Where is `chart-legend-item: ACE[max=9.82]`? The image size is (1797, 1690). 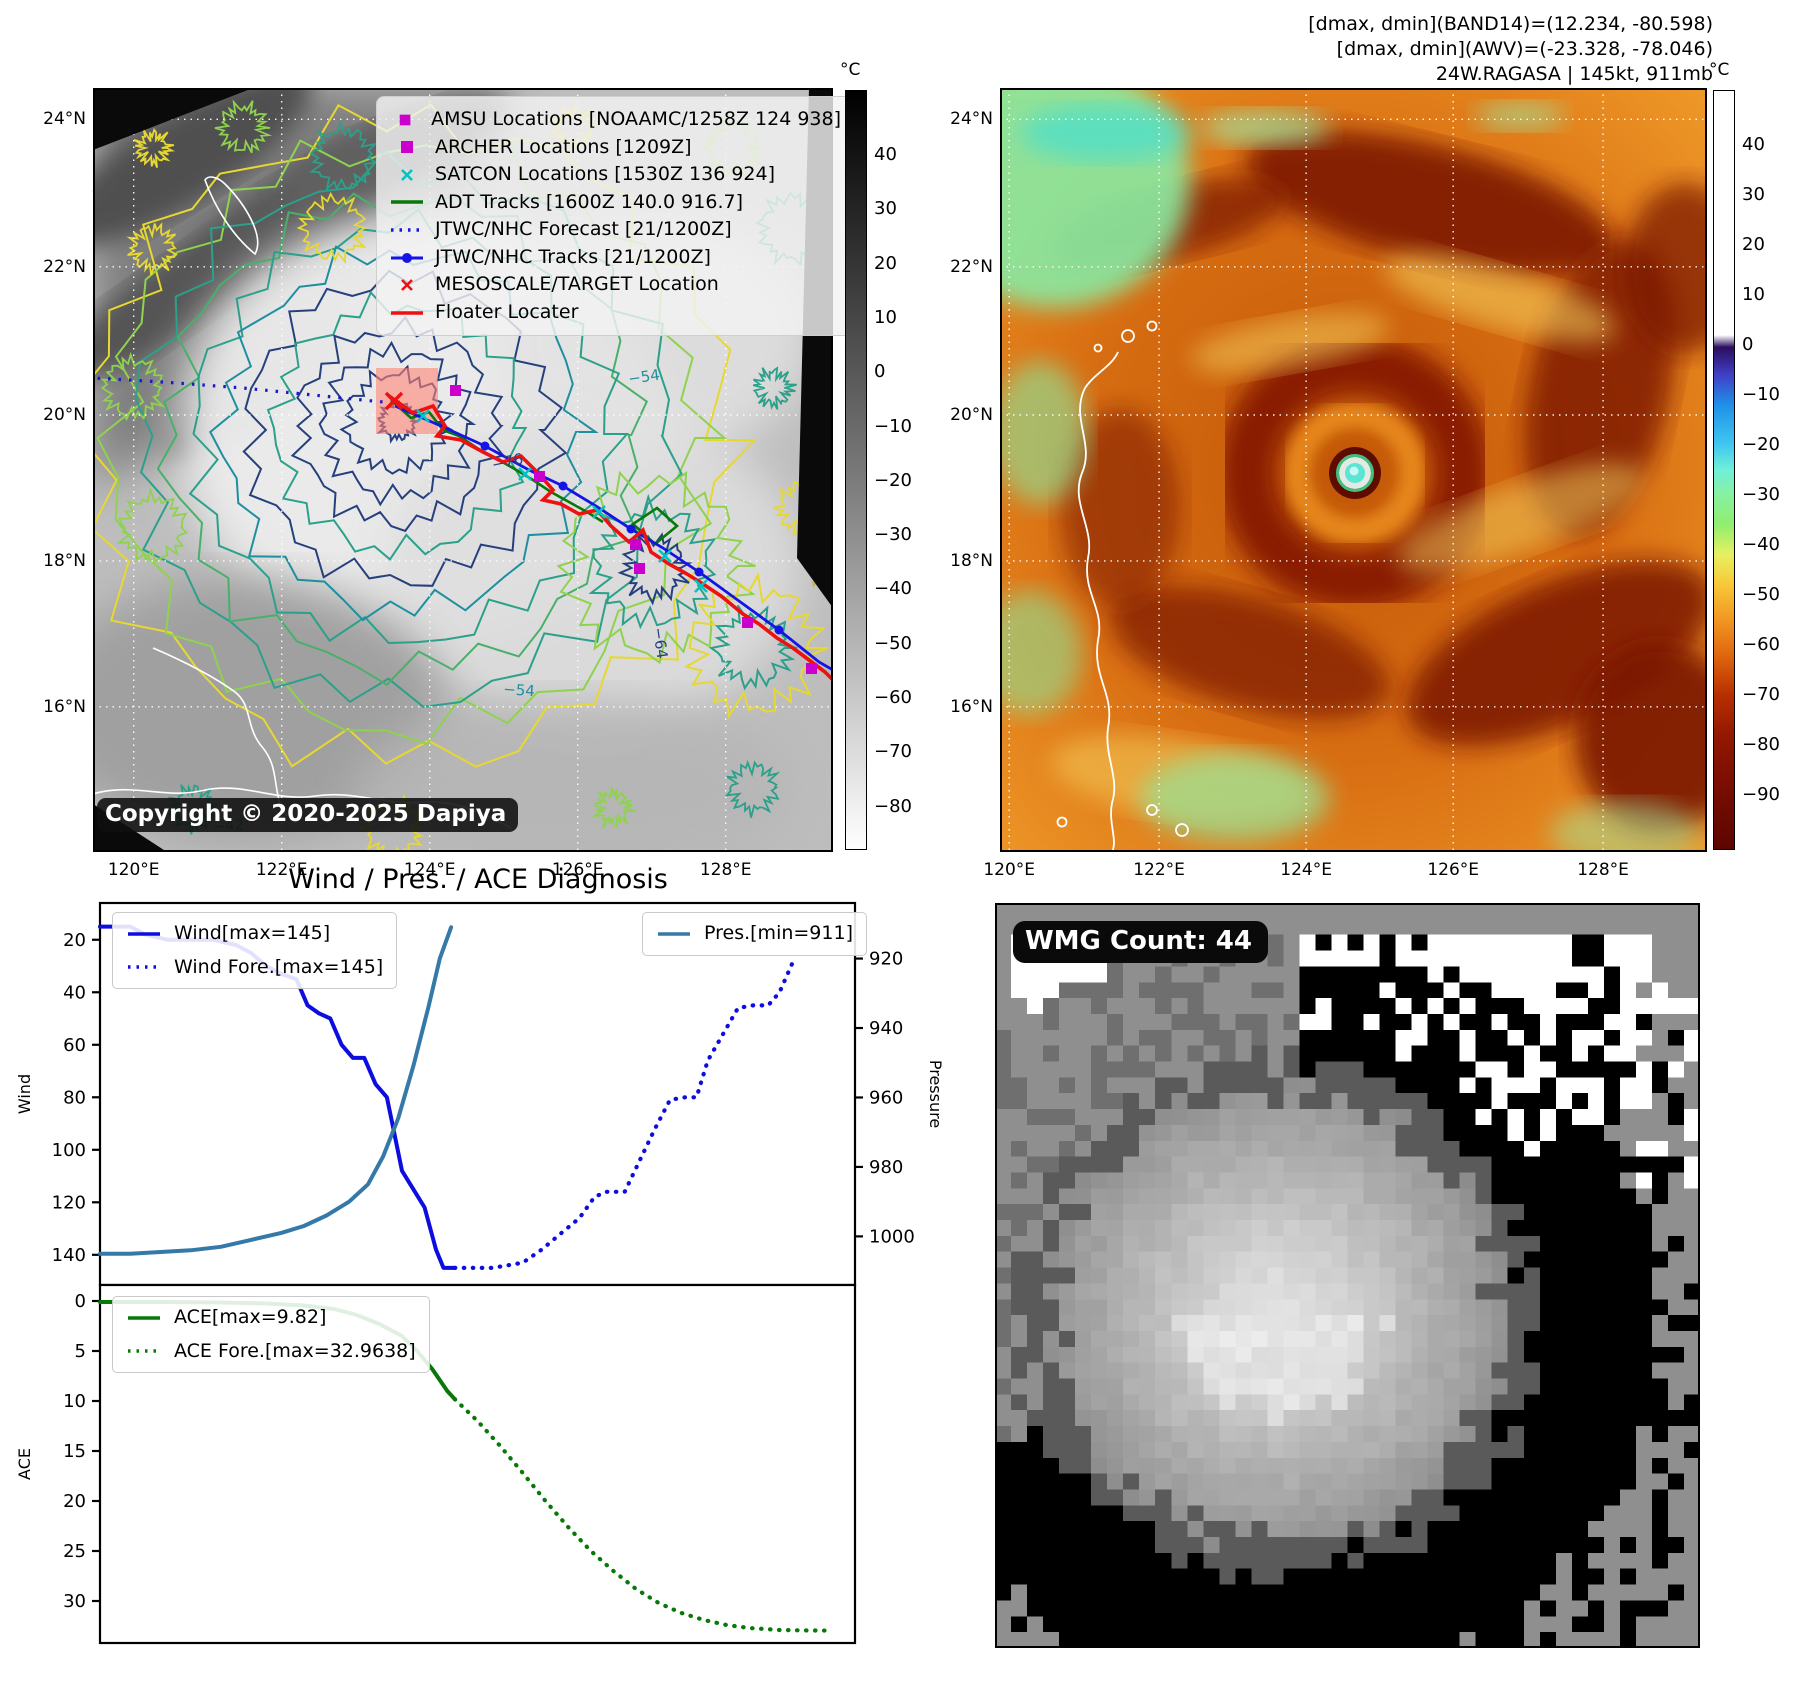 chart-legend-item: ACE[max=9.82] is located at coordinates (271, 1318).